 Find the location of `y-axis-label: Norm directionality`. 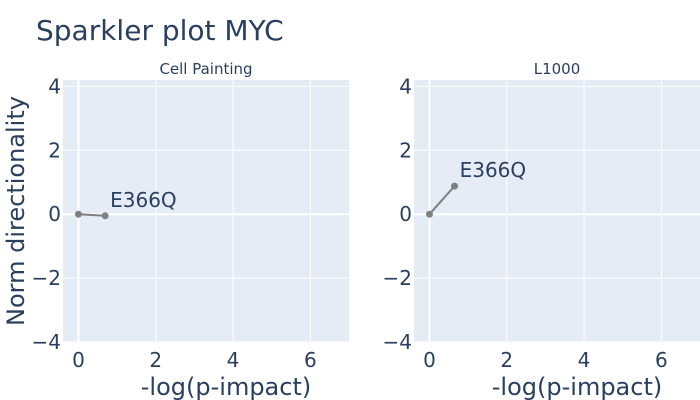

y-axis-label: Norm directionality is located at coordinates (16, 211).